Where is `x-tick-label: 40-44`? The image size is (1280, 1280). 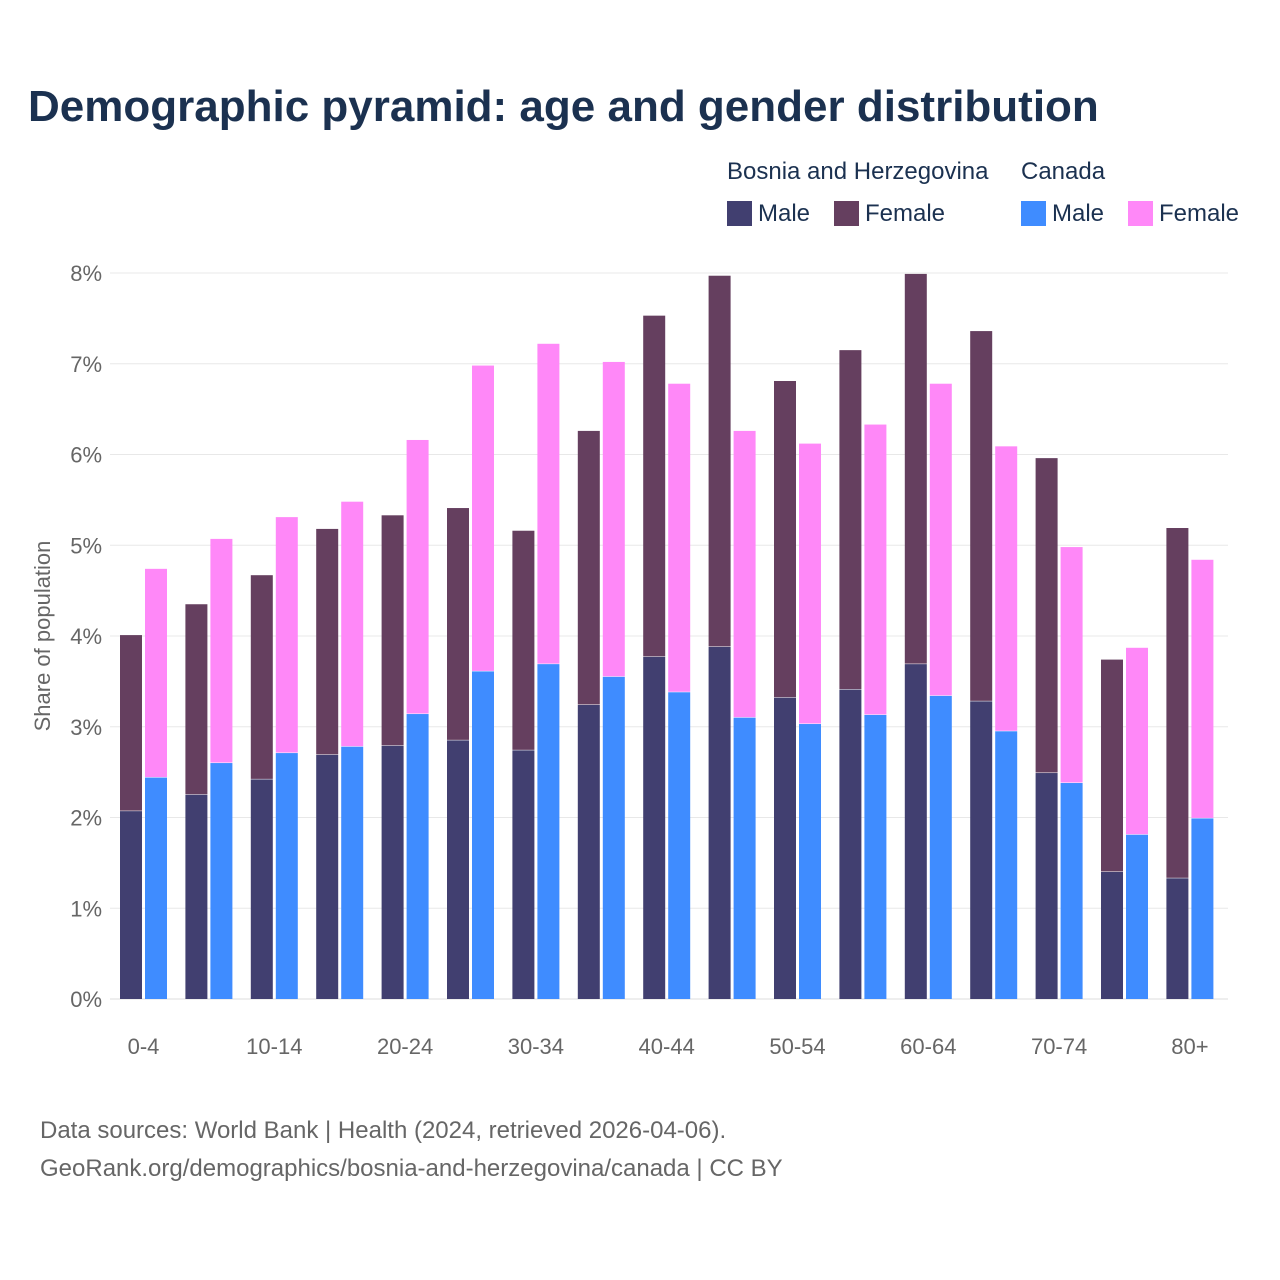 x-tick-label: 40-44 is located at coordinates (667, 1046).